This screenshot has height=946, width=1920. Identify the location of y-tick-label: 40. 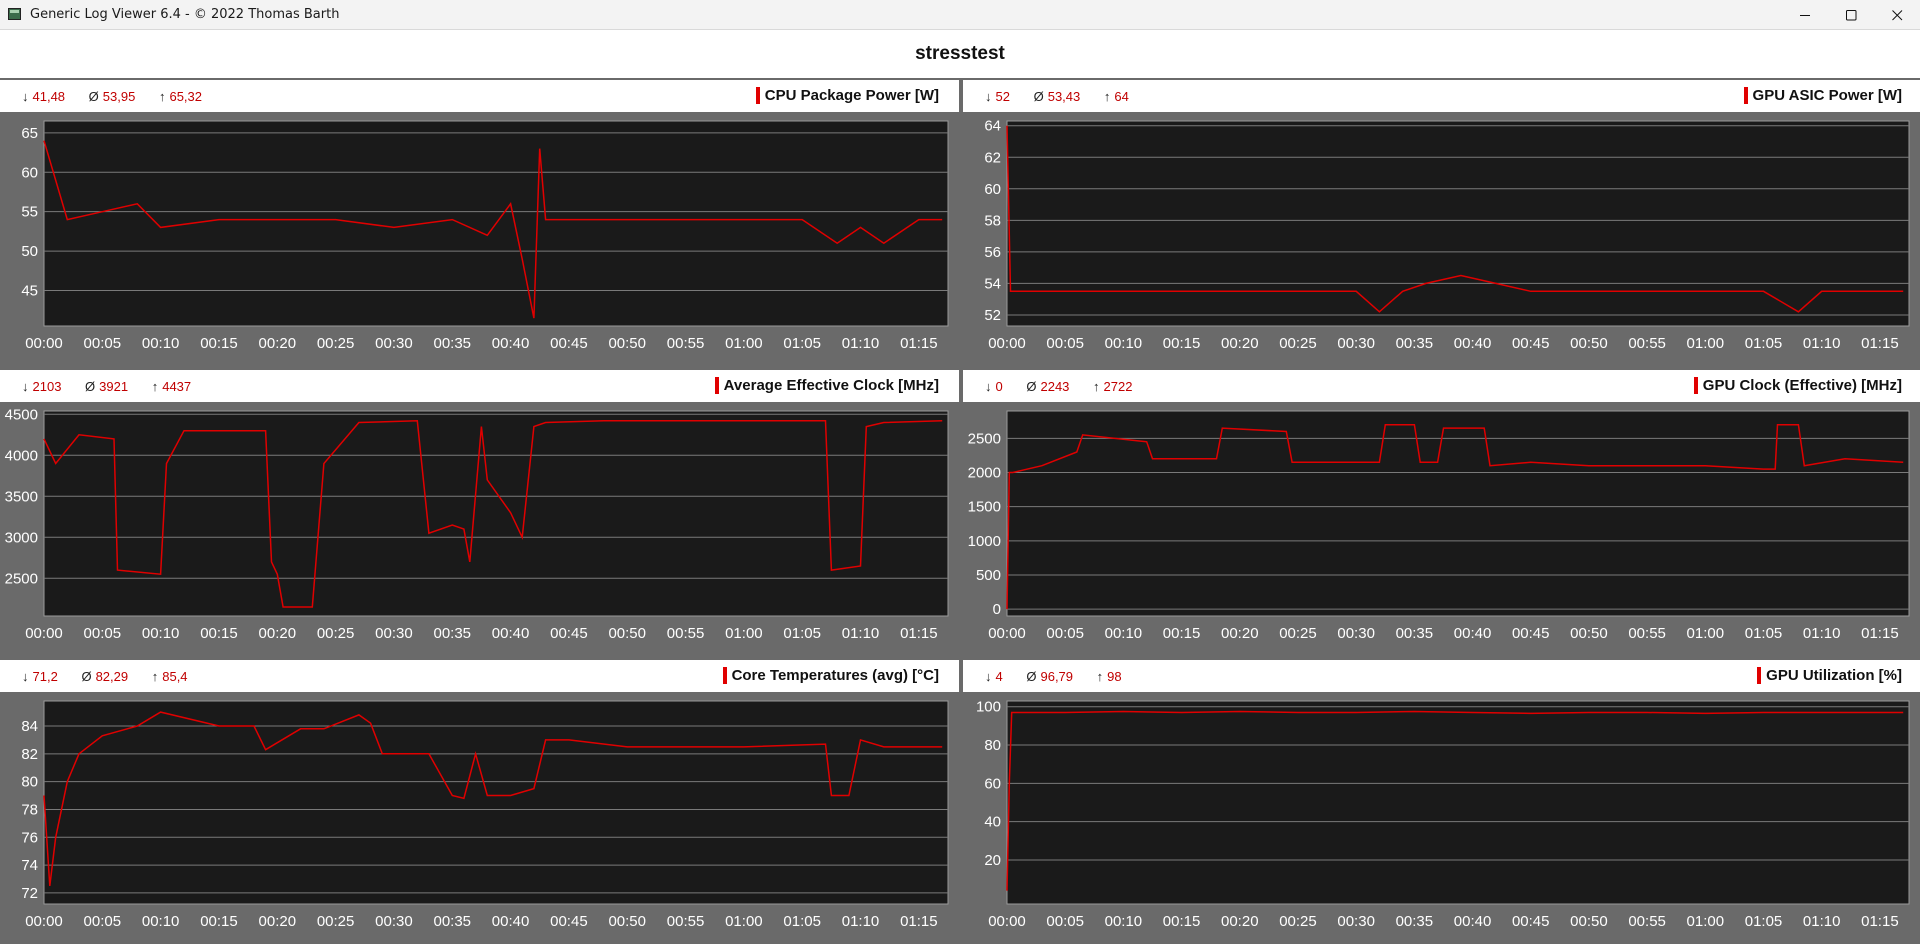
(992, 822).